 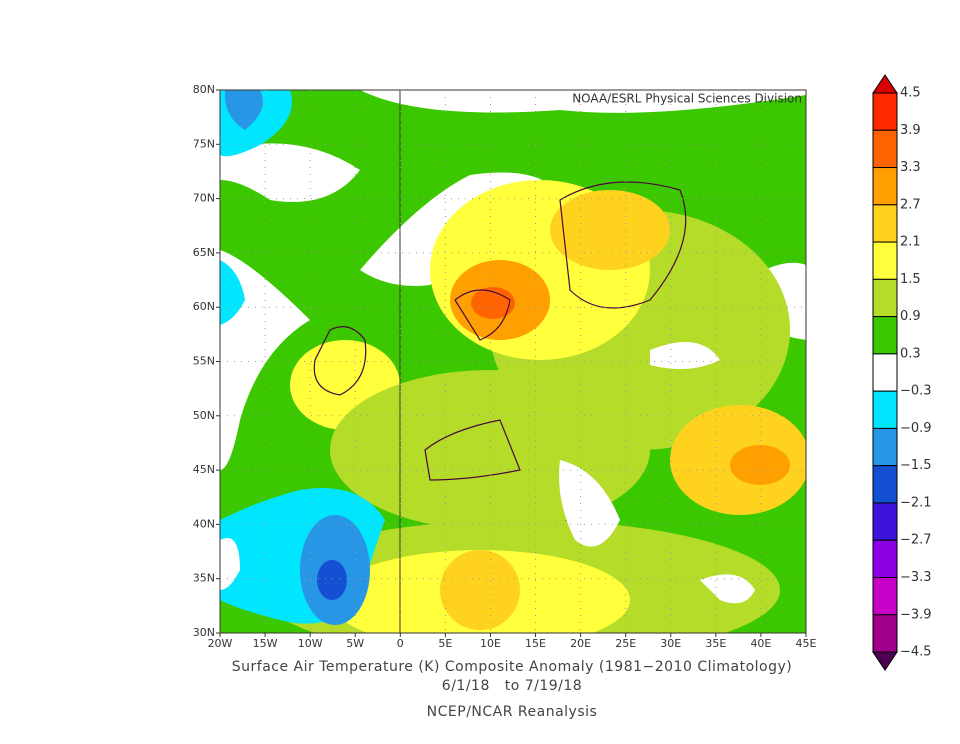 I want to click on lat-label: 65N, so click(x=204, y=252).